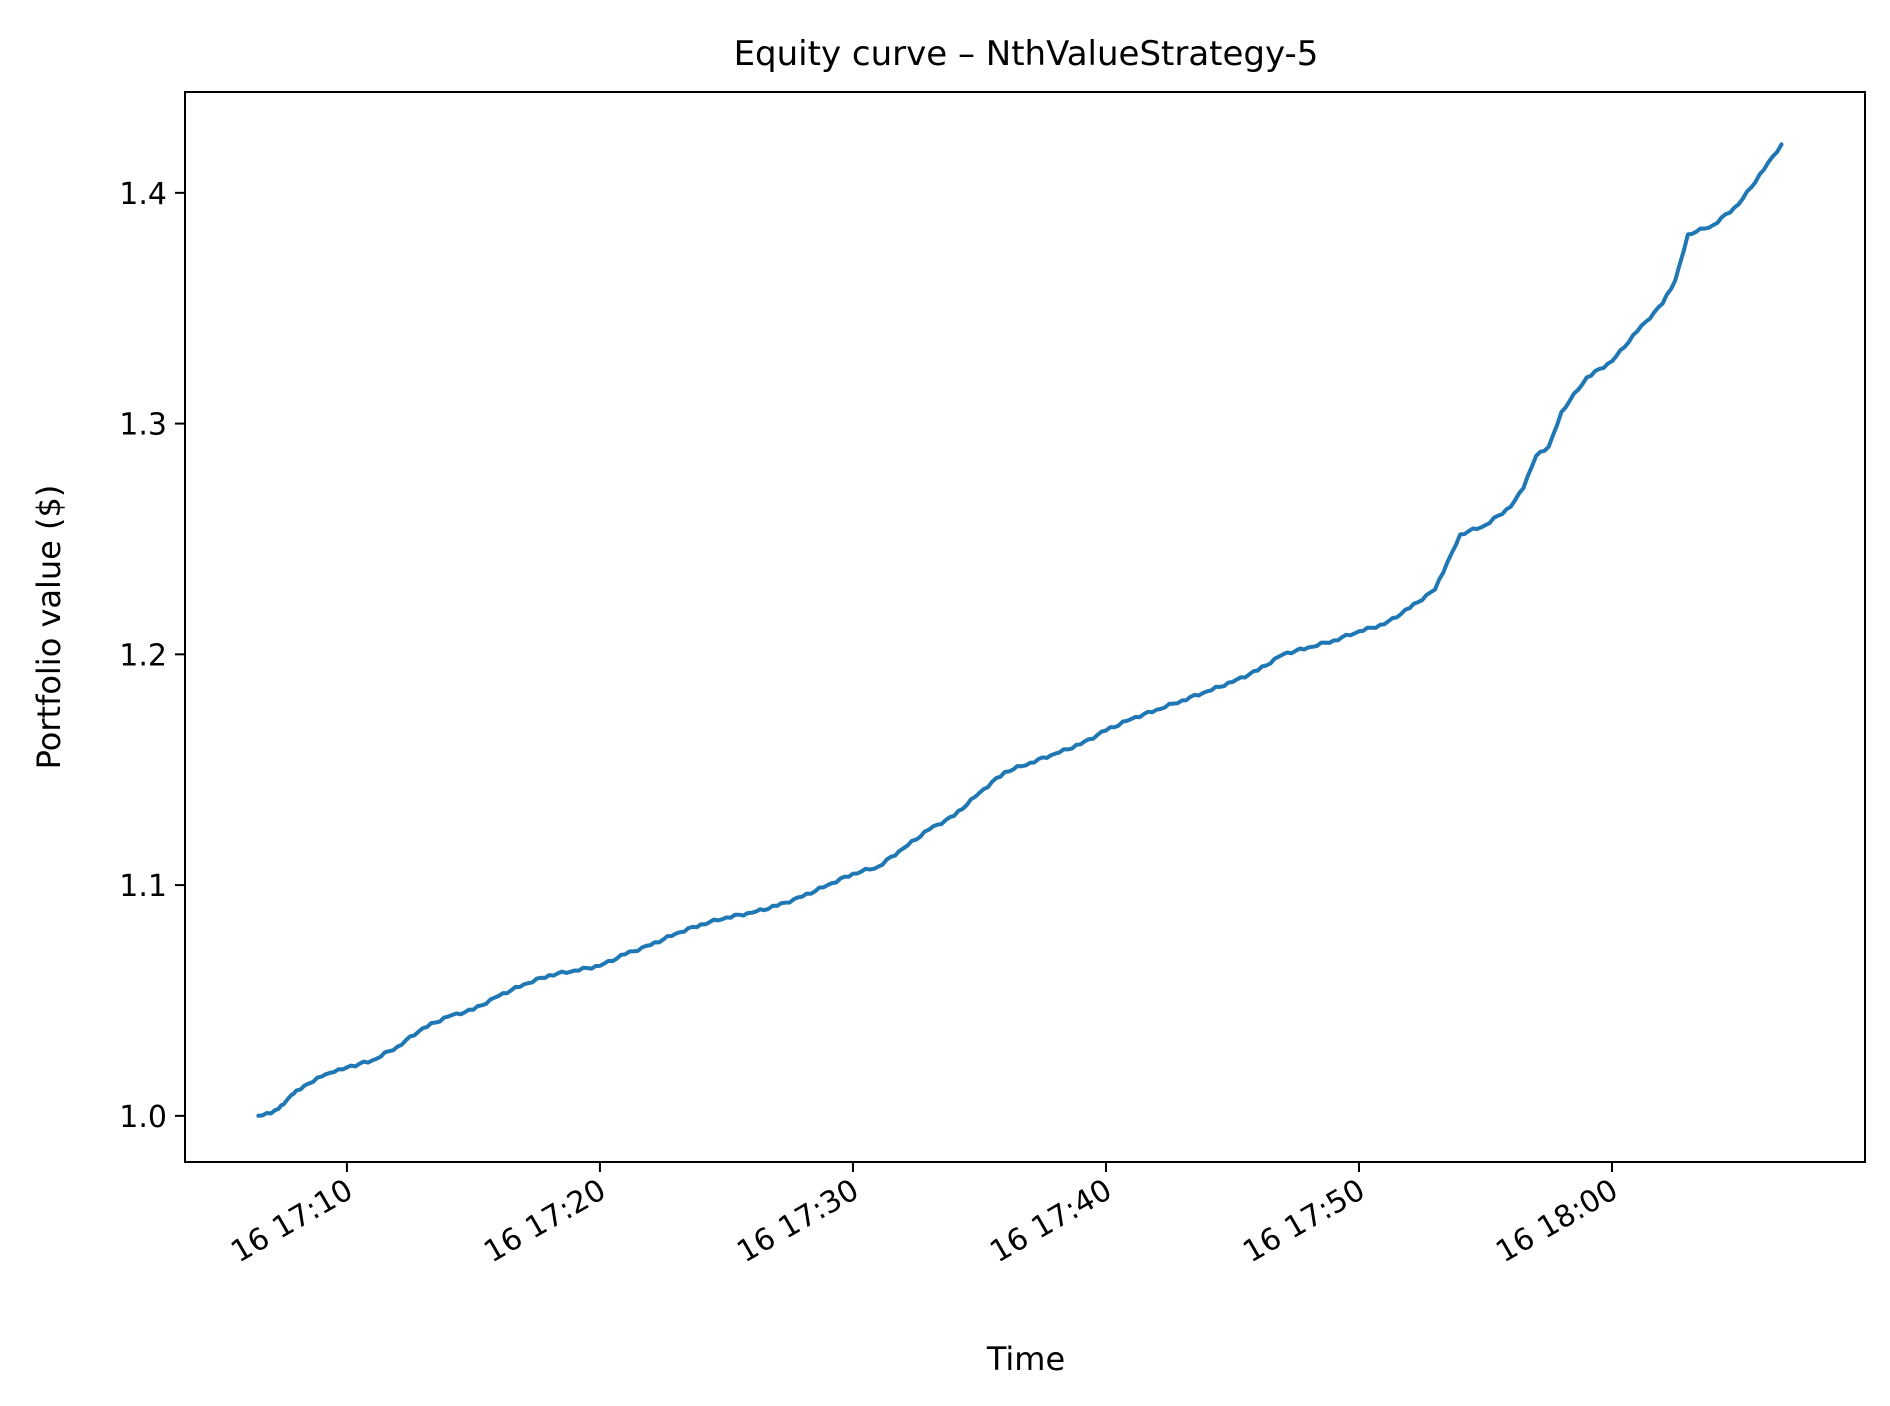 The width and height of the screenshot is (1890, 1406). I want to click on y-tick-label: 1.4, so click(143, 194).